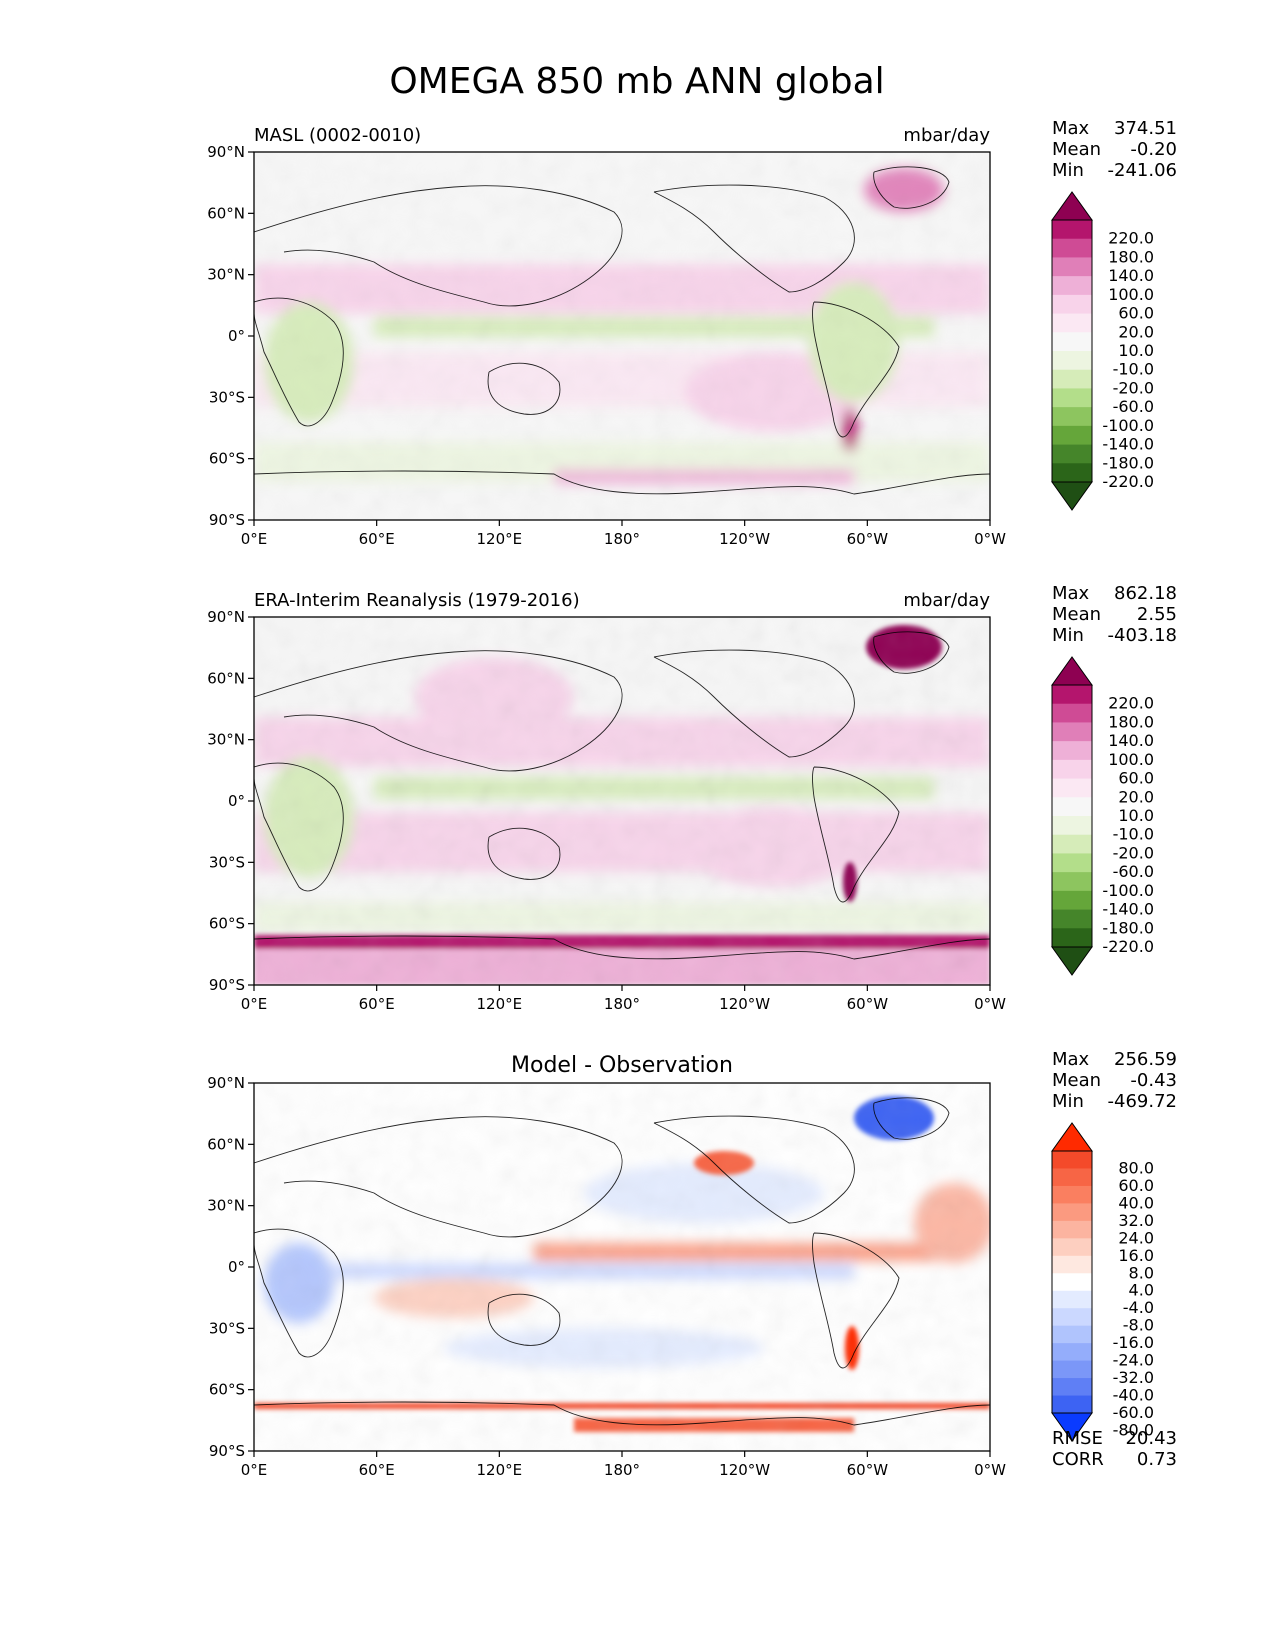  What do you see at coordinates (524, 1319) in the screenshot?
I see `coast-australia` at bounding box center [524, 1319].